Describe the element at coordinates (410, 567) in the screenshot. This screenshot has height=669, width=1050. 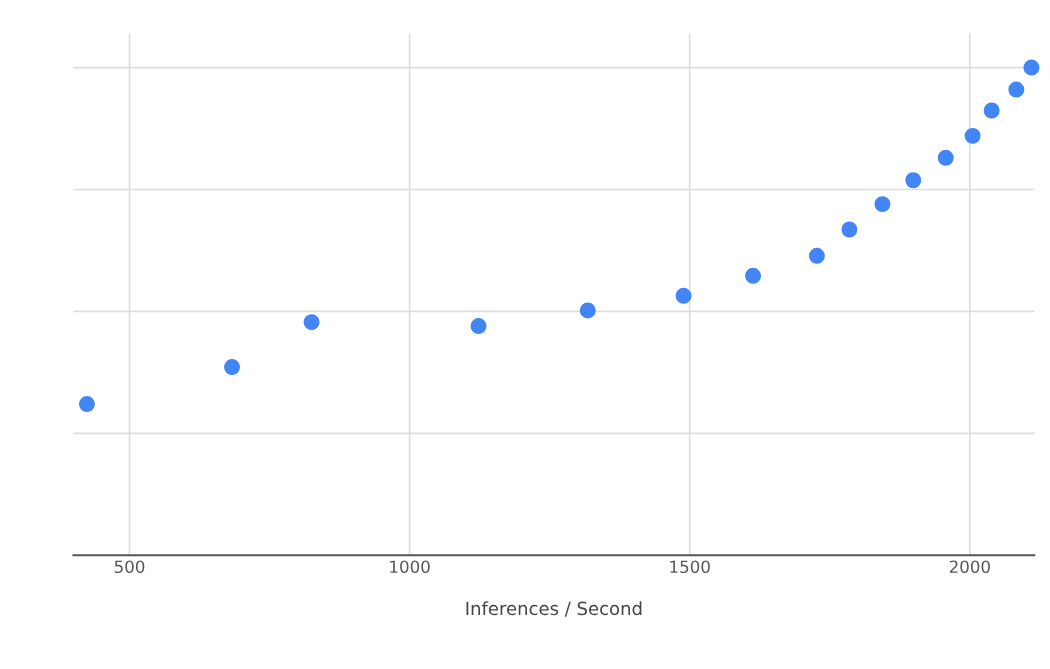
I see `x-tick-label: 1000` at that location.